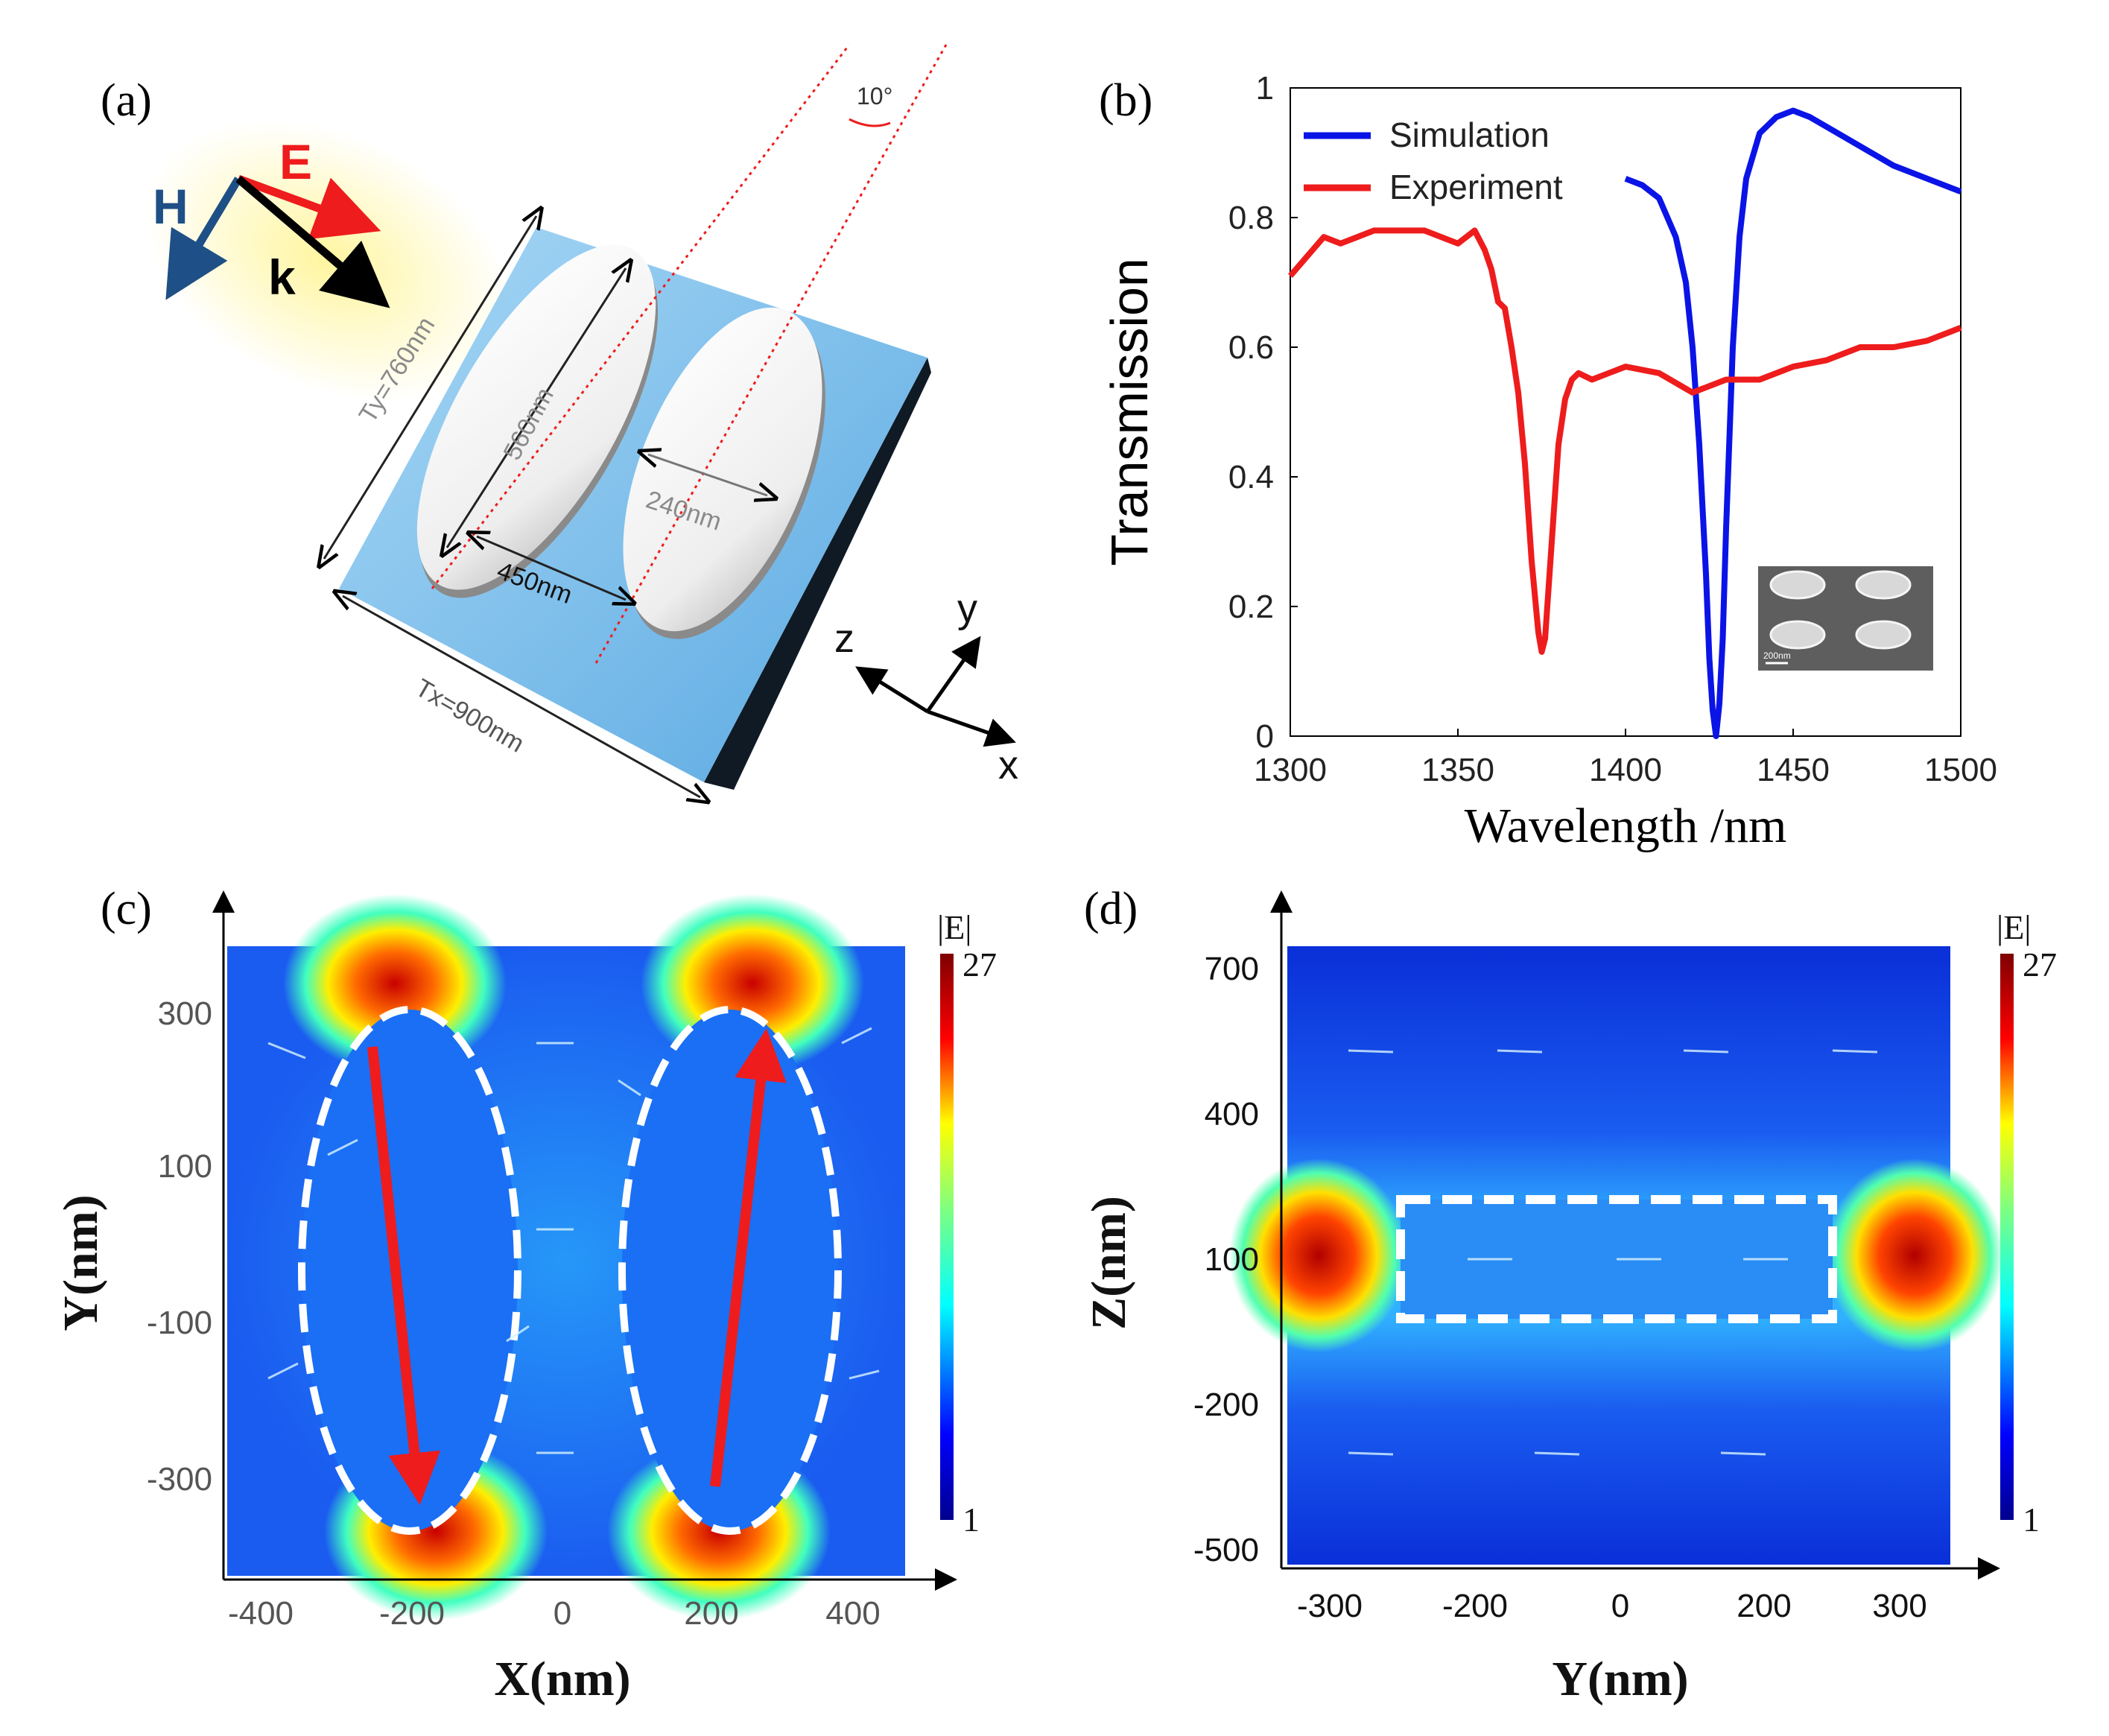  What do you see at coordinates (1458, 770) in the screenshot?
I see `x-tick-label: 1350` at bounding box center [1458, 770].